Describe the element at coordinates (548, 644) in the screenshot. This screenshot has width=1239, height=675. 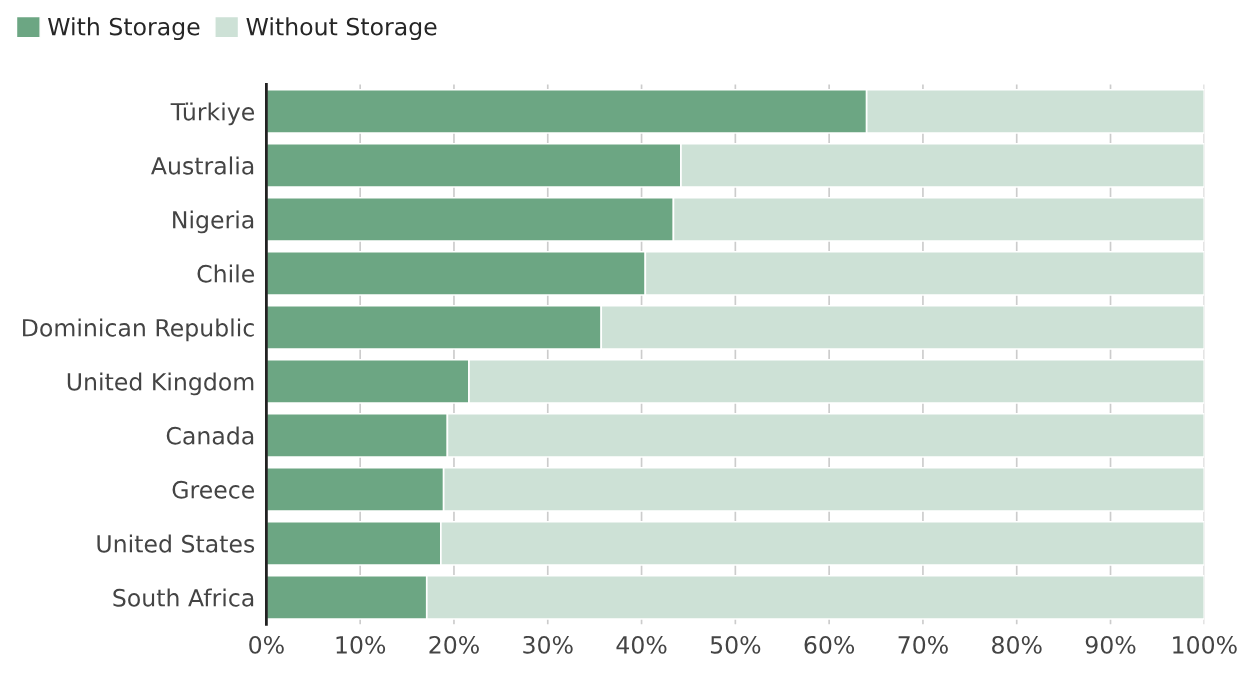
I see `x-tick-label: 30%` at that location.